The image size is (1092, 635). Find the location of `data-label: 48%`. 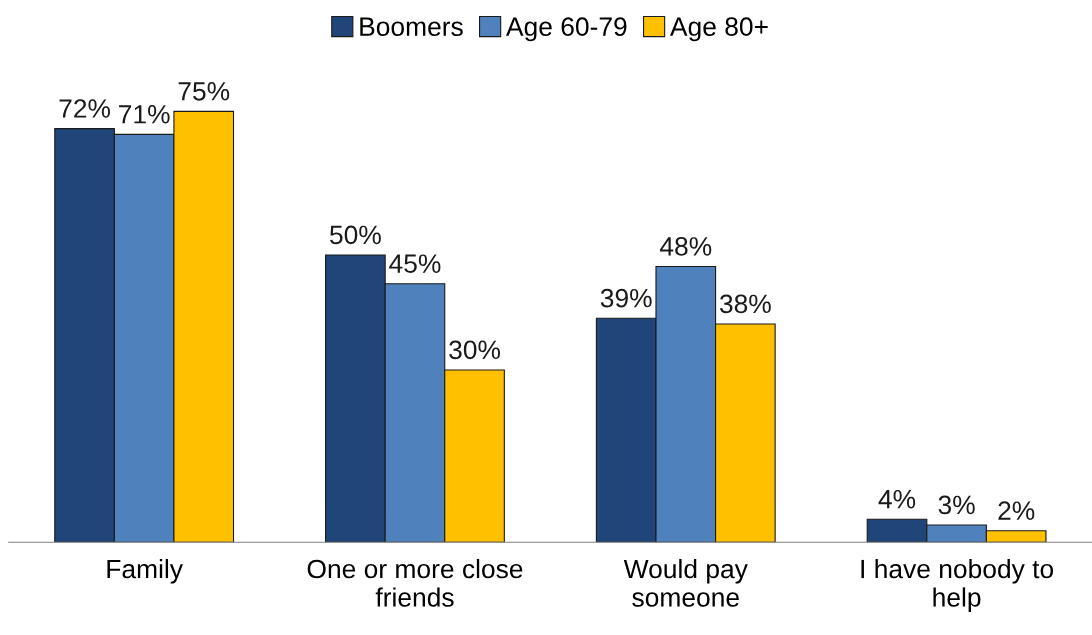

data-label: 48% is located at coordinates (685, 246).